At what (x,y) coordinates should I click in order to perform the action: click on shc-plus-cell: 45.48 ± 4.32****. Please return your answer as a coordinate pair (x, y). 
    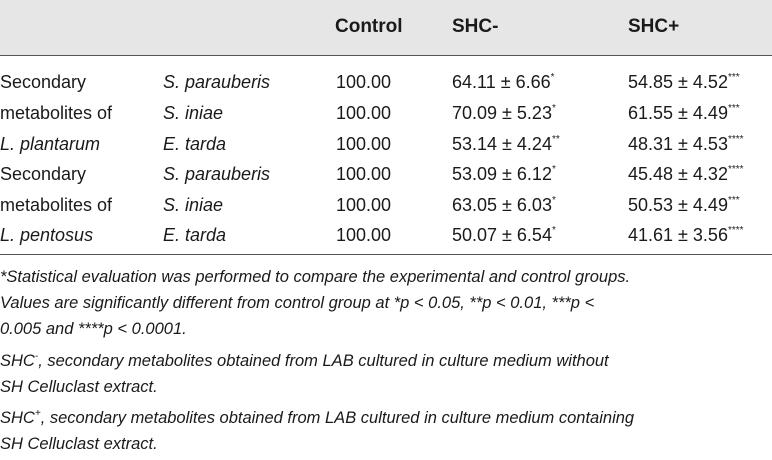
    Looking at the image, I should click on (686, 174).